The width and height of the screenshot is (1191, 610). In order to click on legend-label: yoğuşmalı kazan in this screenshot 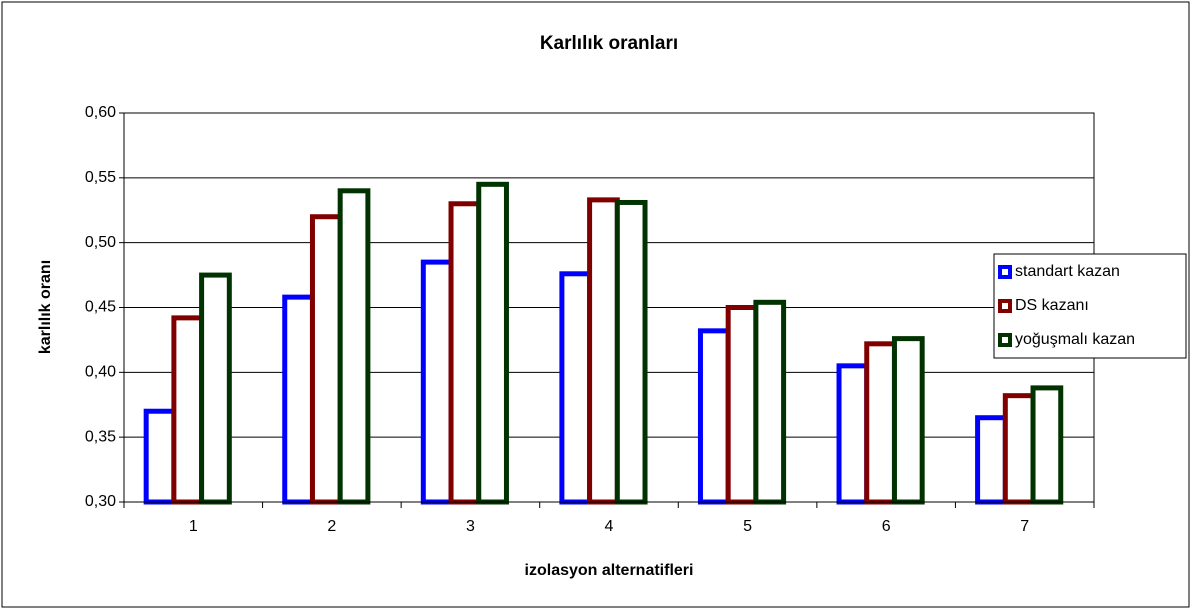, I will do `click(1075, 339)`.